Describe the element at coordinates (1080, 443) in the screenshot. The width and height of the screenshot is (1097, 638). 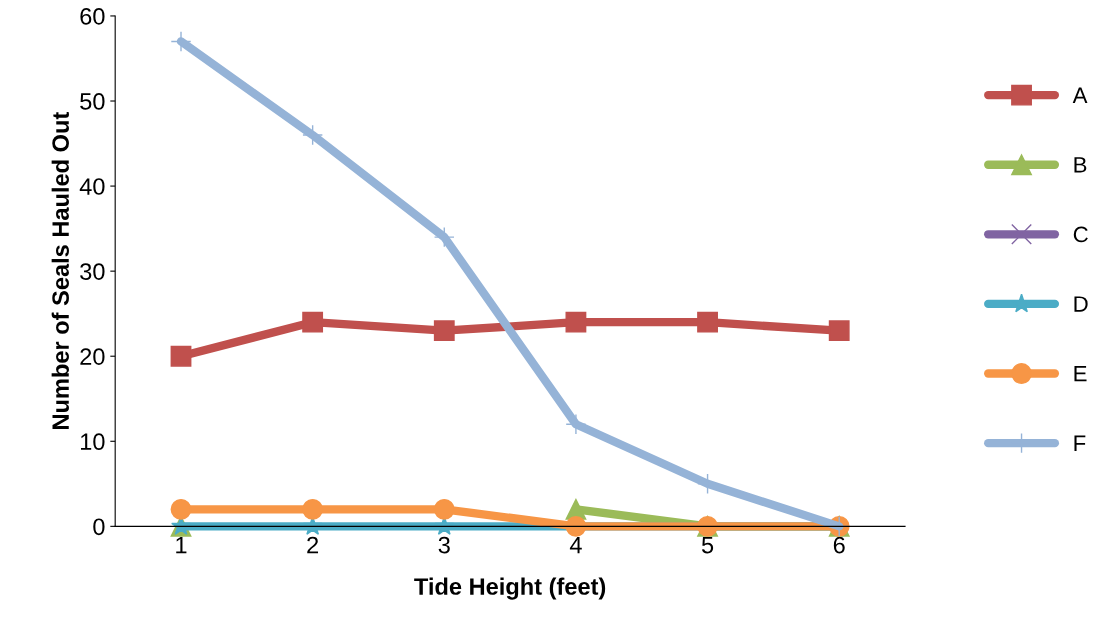
I see `legend-label: F` at that location.